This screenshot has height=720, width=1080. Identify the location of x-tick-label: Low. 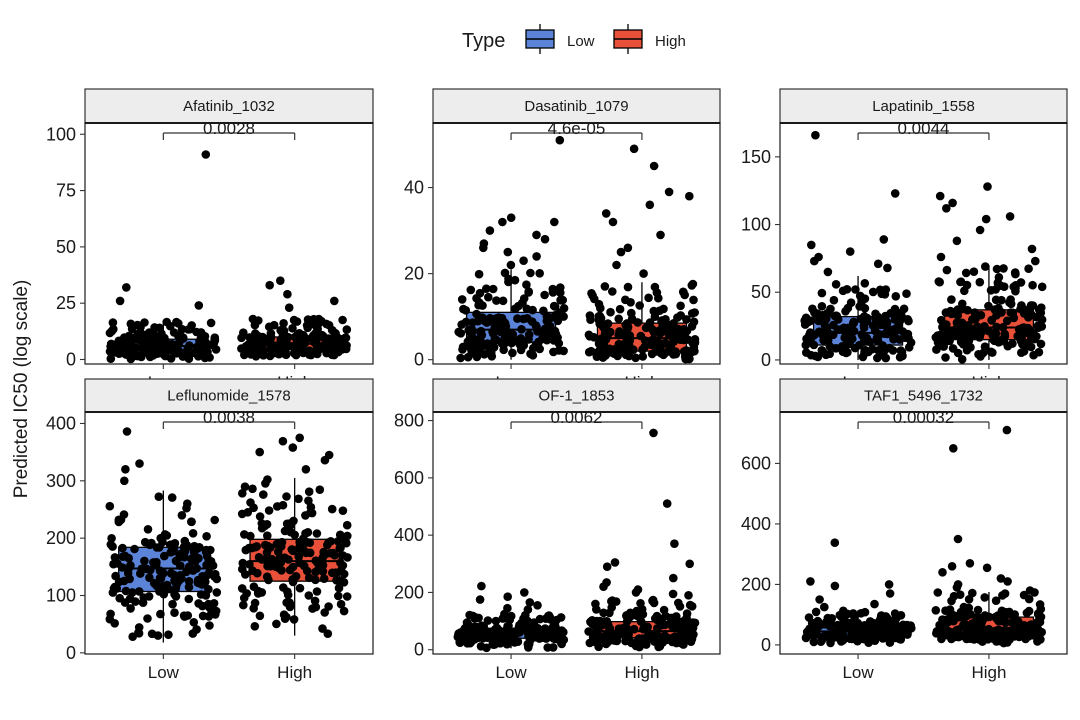
(164, 672).